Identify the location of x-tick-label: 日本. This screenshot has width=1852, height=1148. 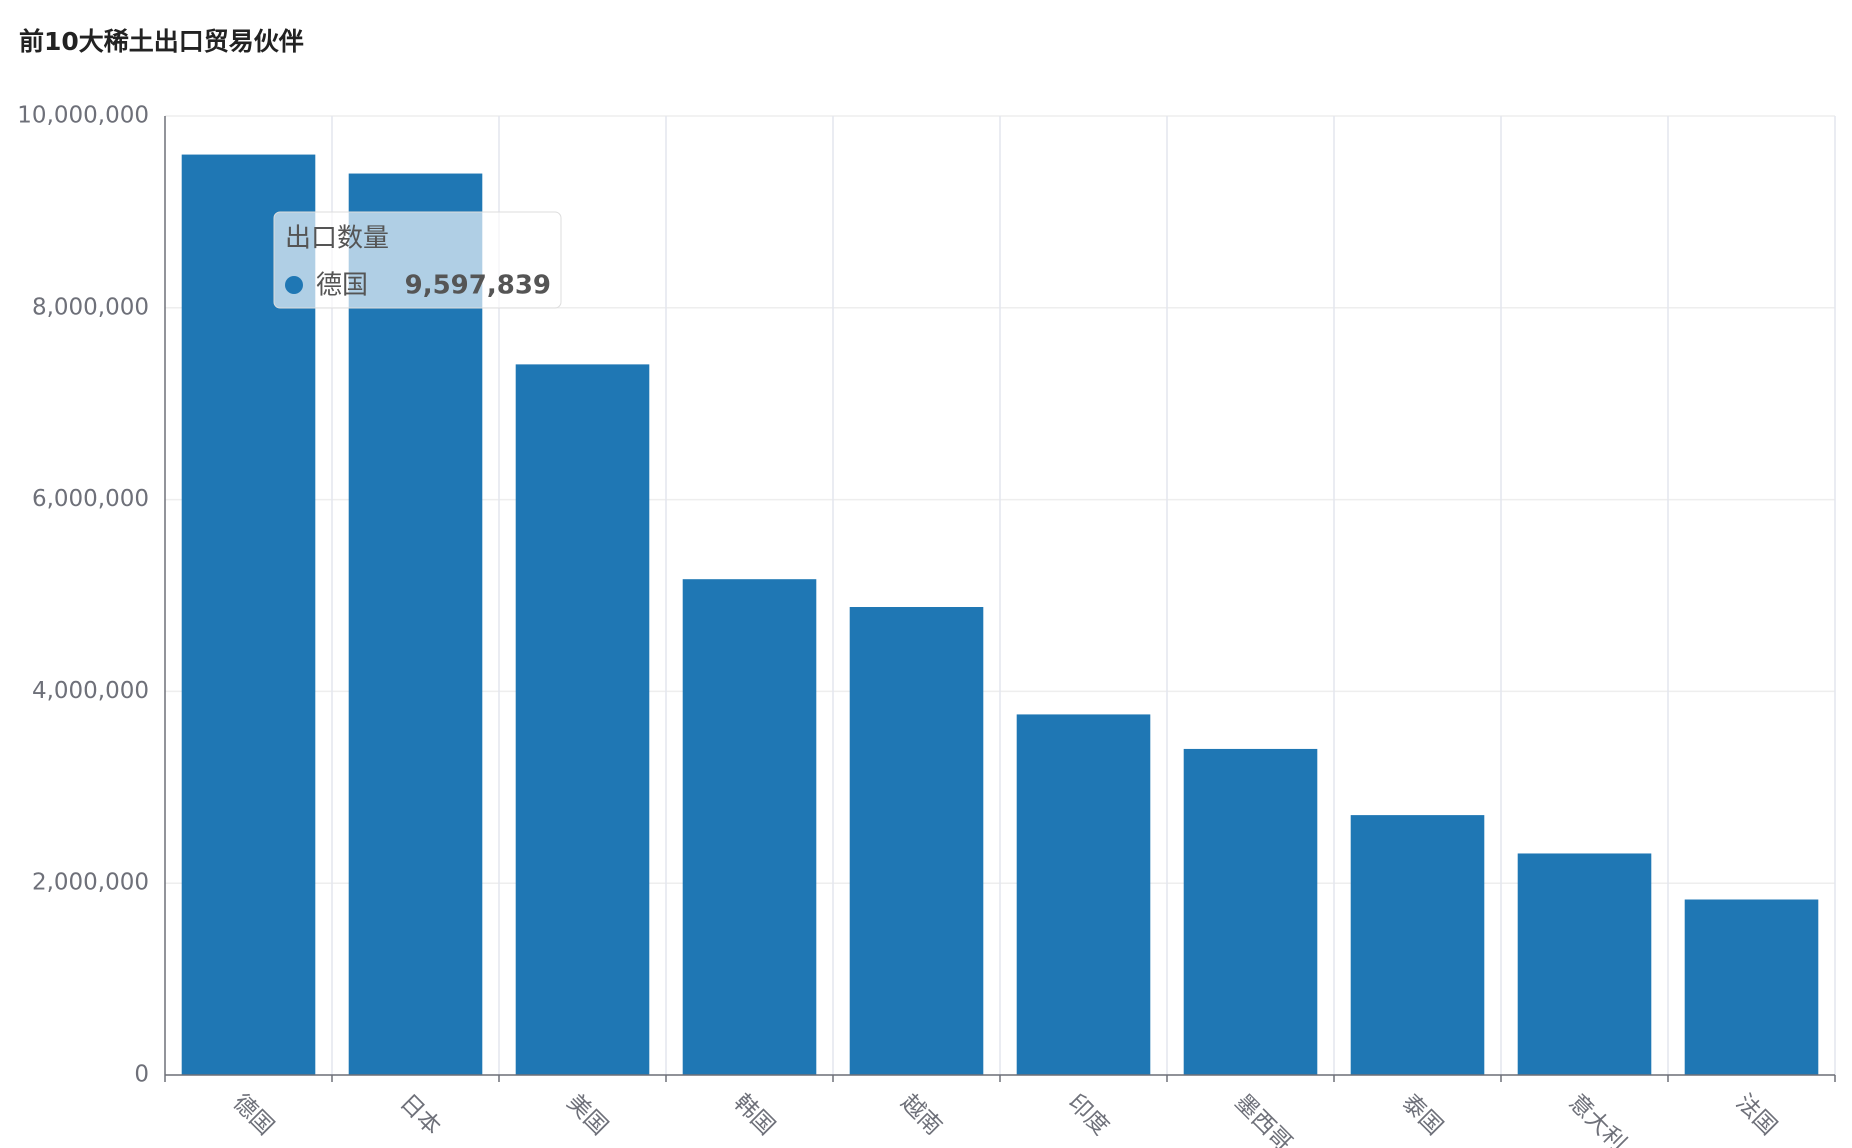
(420, 1114).